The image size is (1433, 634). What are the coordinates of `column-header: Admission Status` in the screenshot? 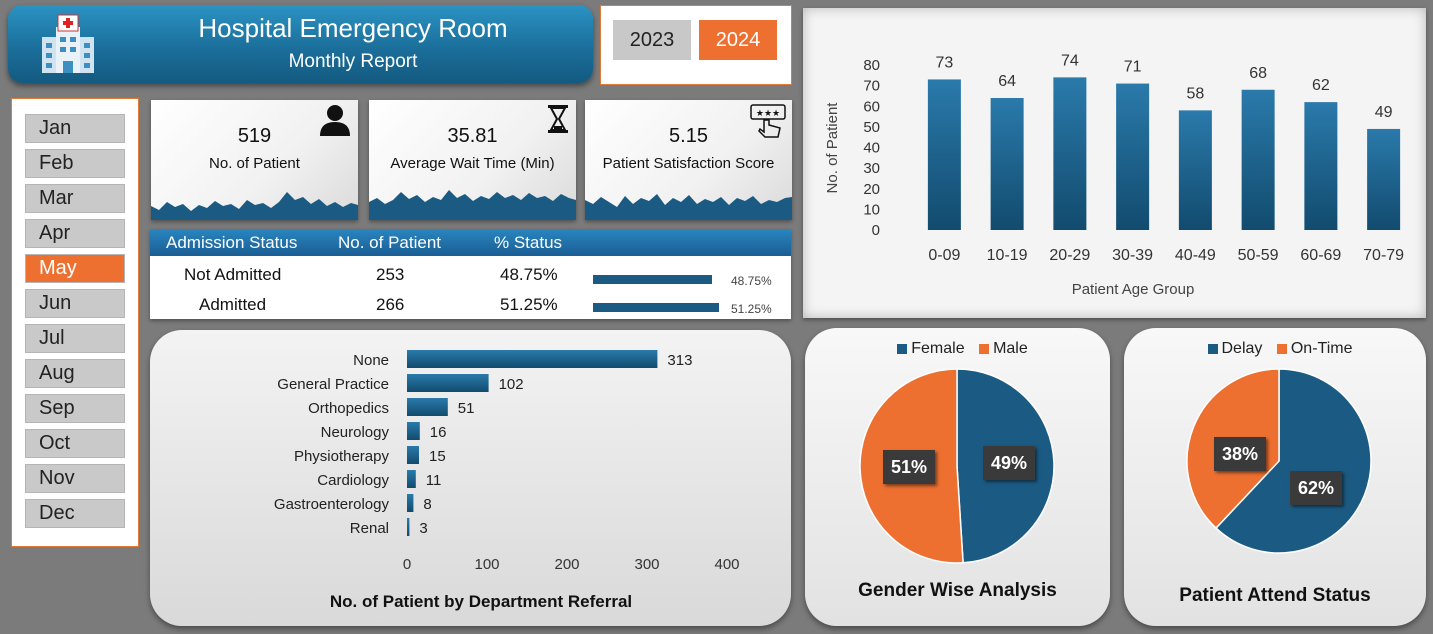 It's located at (232, 242).